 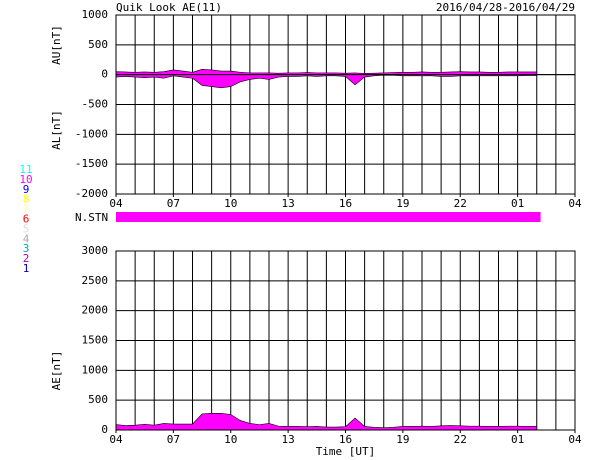 What do you see at coordinates (26, 209) in the screenshot?
I see `station-legend-label: 7` at bounding box center [26, 209].